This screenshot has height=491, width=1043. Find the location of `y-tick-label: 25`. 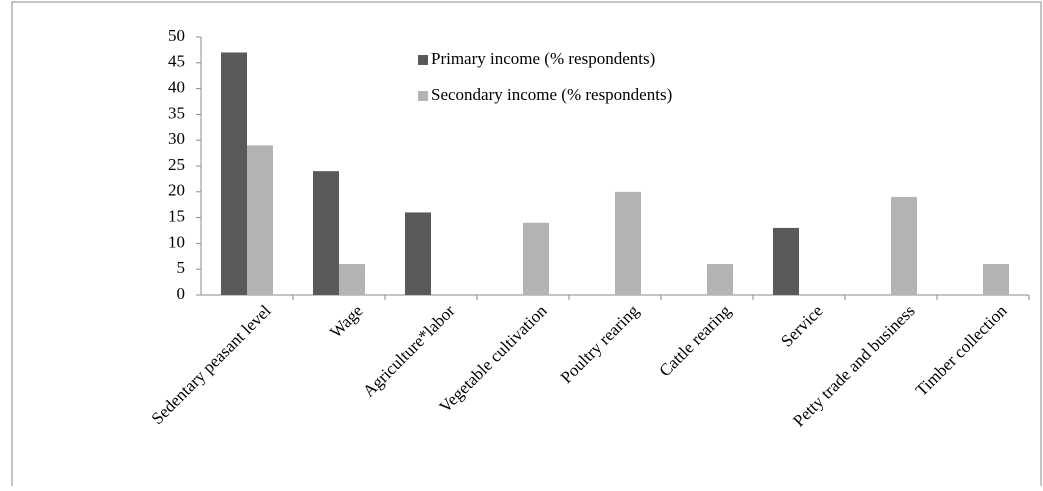

y-tick-label: 25 is located at coordinates (176, 164).